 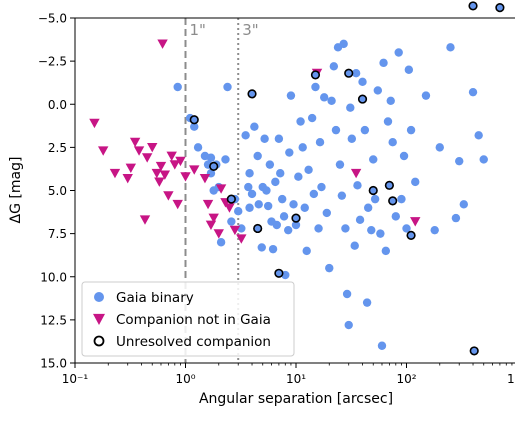 I want to click on legend-label: Gaia binary, so click(x=155, y=298).